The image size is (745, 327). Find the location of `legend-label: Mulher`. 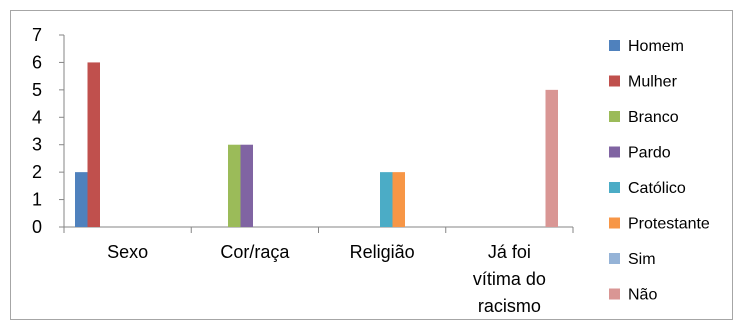

legend-label: Mulher is located at coordinates (653, 82).